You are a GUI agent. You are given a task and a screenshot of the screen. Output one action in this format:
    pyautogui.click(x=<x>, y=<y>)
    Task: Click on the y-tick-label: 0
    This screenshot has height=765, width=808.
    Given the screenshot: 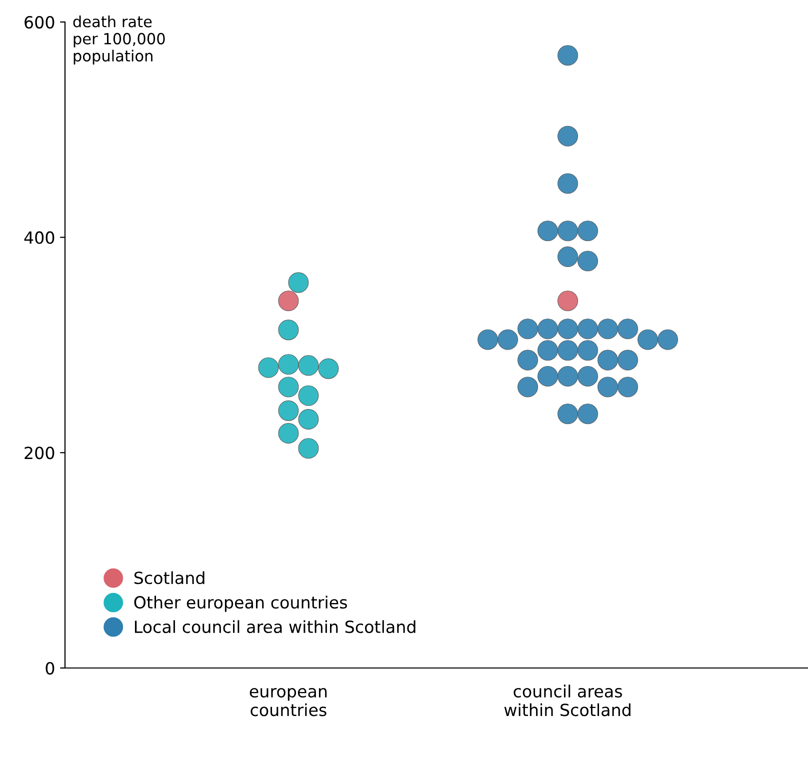 What is the action you would take?
    pyautogui.click(x=50, y=668)
    